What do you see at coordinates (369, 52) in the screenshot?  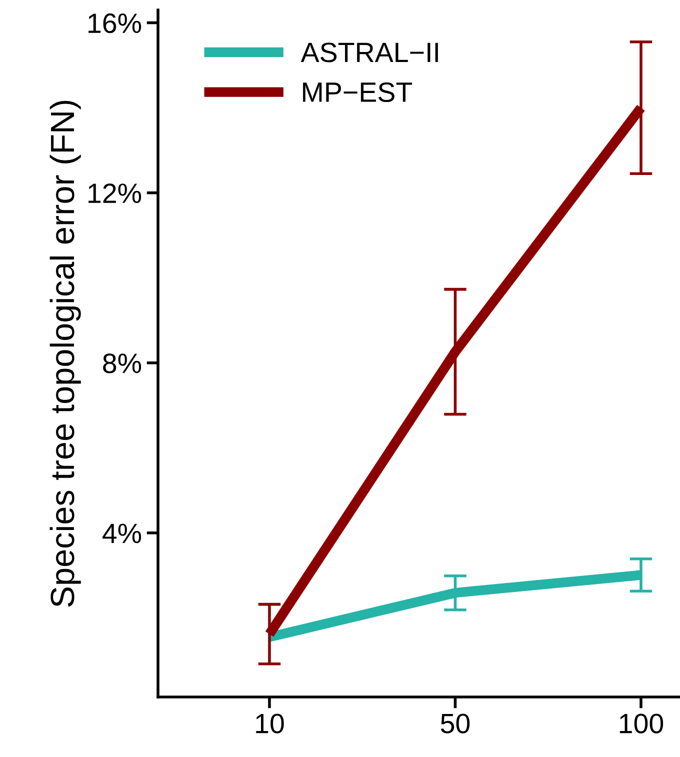 I see `legend-label: ASTRAL−II` at bounding box center [369, 52].